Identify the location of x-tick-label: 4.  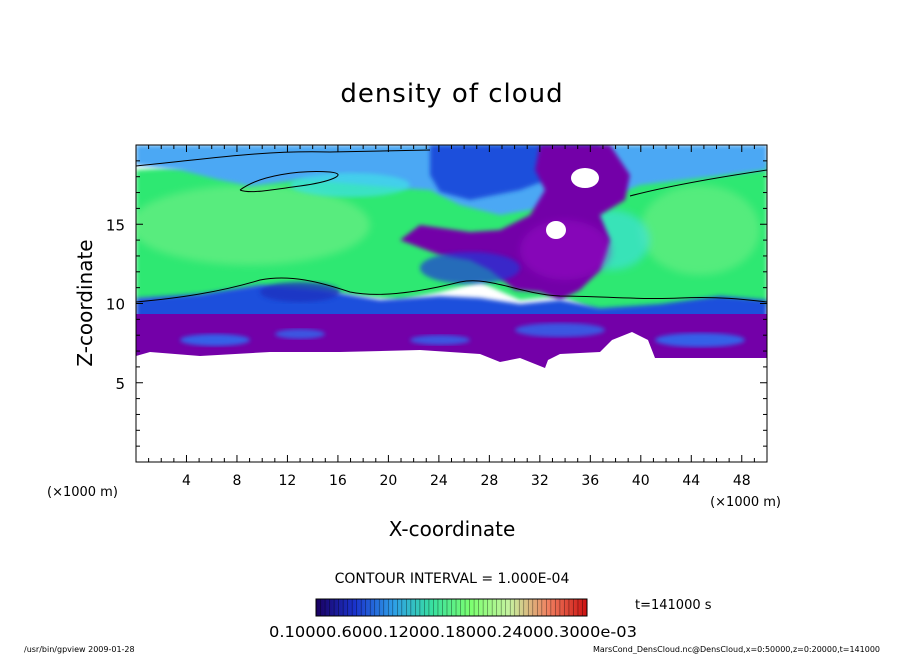
(186, 481).